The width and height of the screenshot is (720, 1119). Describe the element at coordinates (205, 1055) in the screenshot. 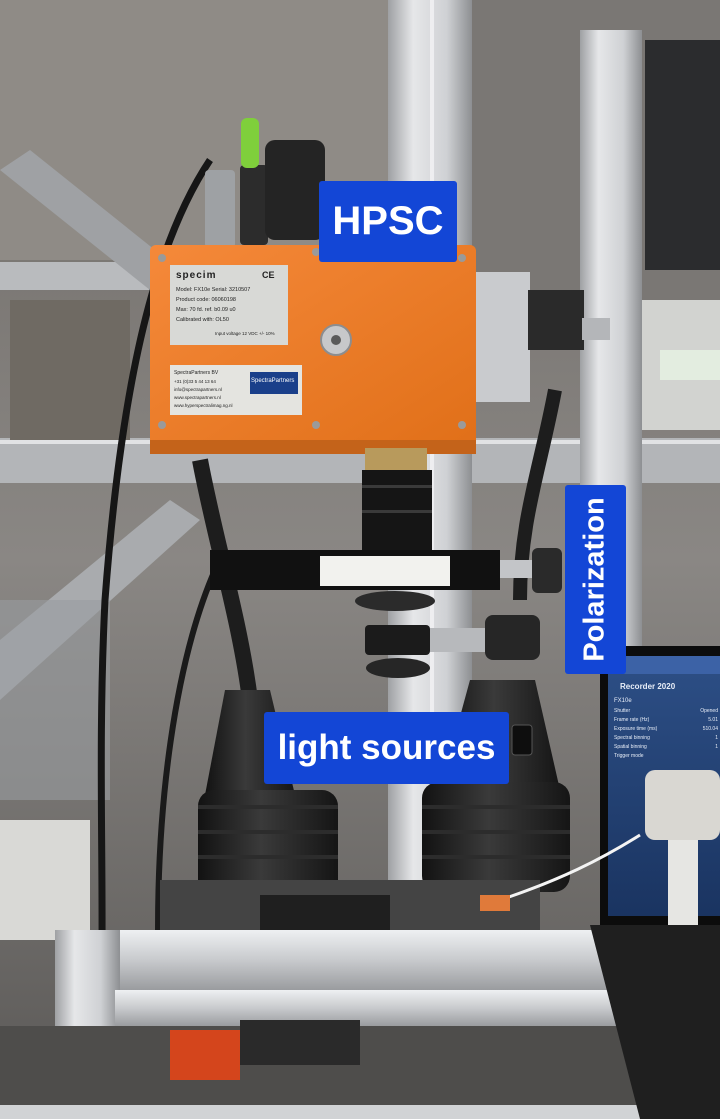

I see `red-object` at that location.